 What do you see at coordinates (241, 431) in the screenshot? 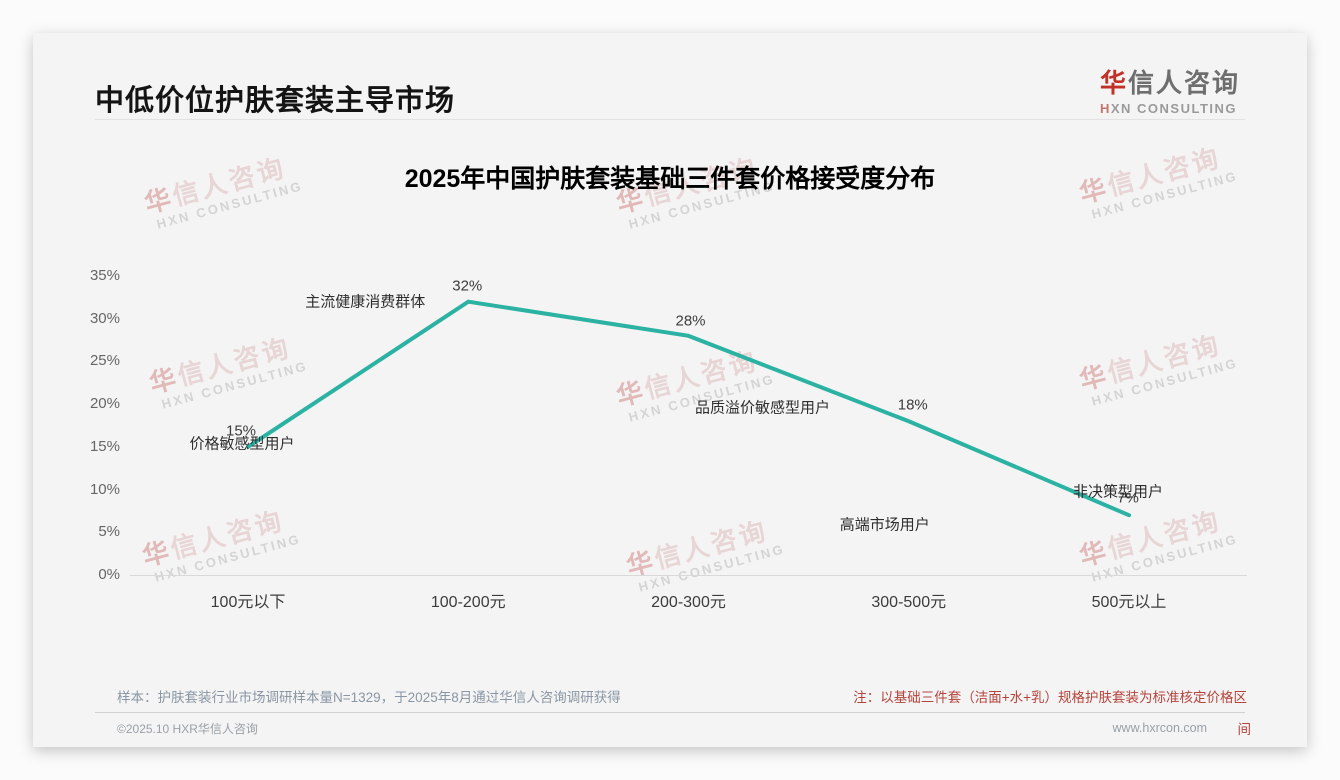
I see `data-point-value: 15%` at bounding box center [241, 431].